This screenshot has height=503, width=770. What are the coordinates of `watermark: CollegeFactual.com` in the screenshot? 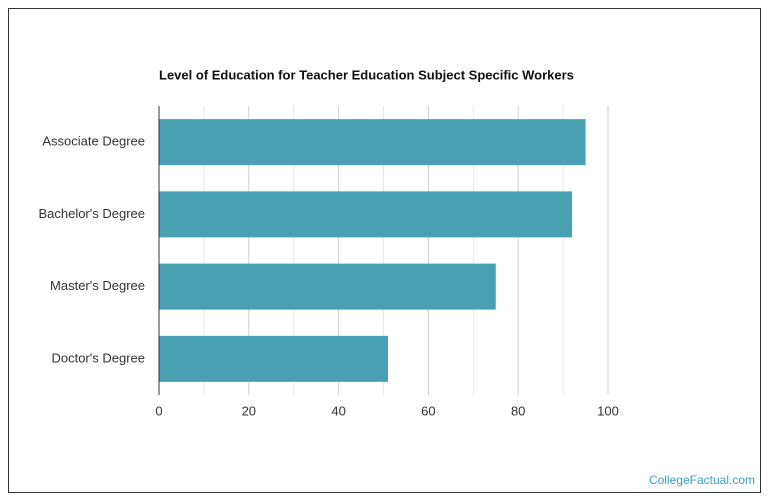 It's located at (702, 480).